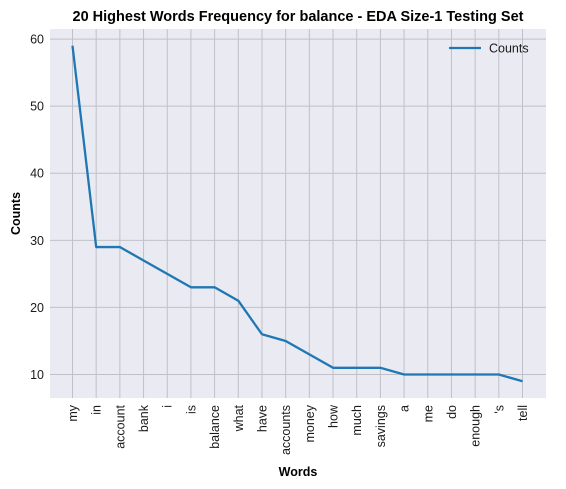 The height and width of the screenshot is (489, 566). Describe the element at coordinates (334, 416) in the screenshot. I see `x-tick-label: how` at that location.